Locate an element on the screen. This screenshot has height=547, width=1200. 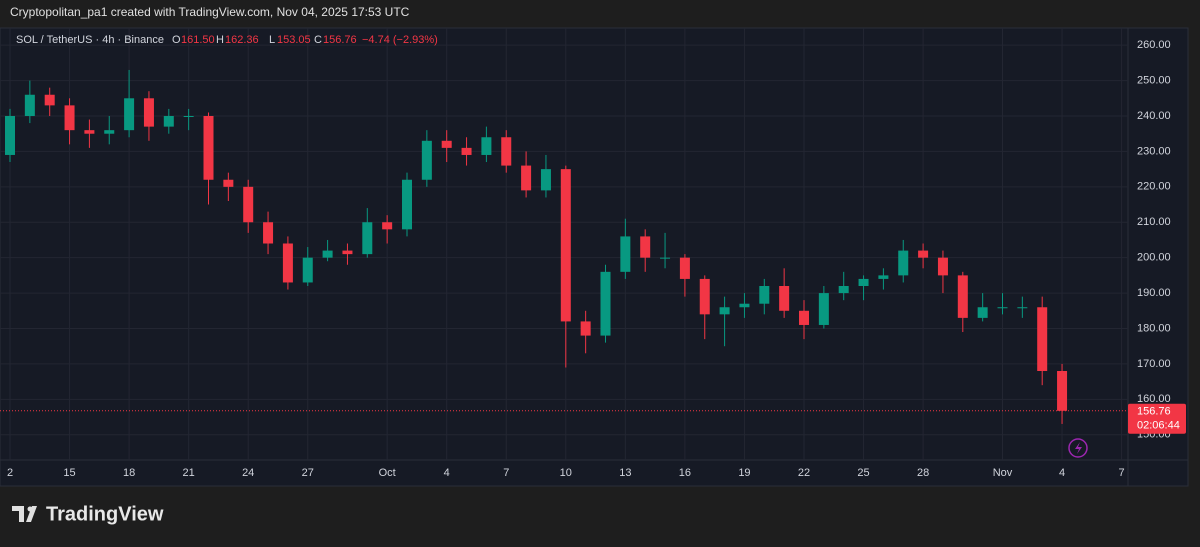
x-tick-label: 28 is located at coordinates (923, 473).